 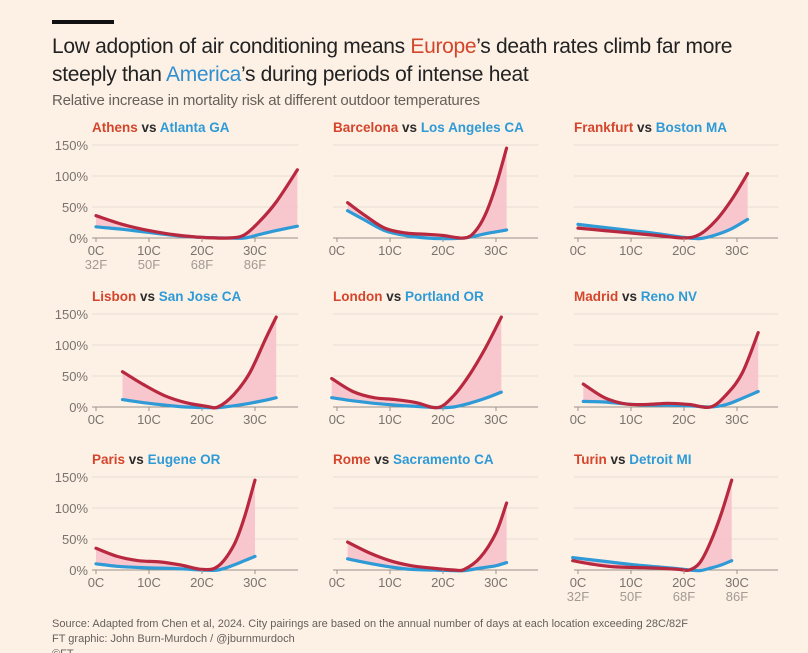 I want to click on y-tick-label: 150%, so click(x=72, y=477).